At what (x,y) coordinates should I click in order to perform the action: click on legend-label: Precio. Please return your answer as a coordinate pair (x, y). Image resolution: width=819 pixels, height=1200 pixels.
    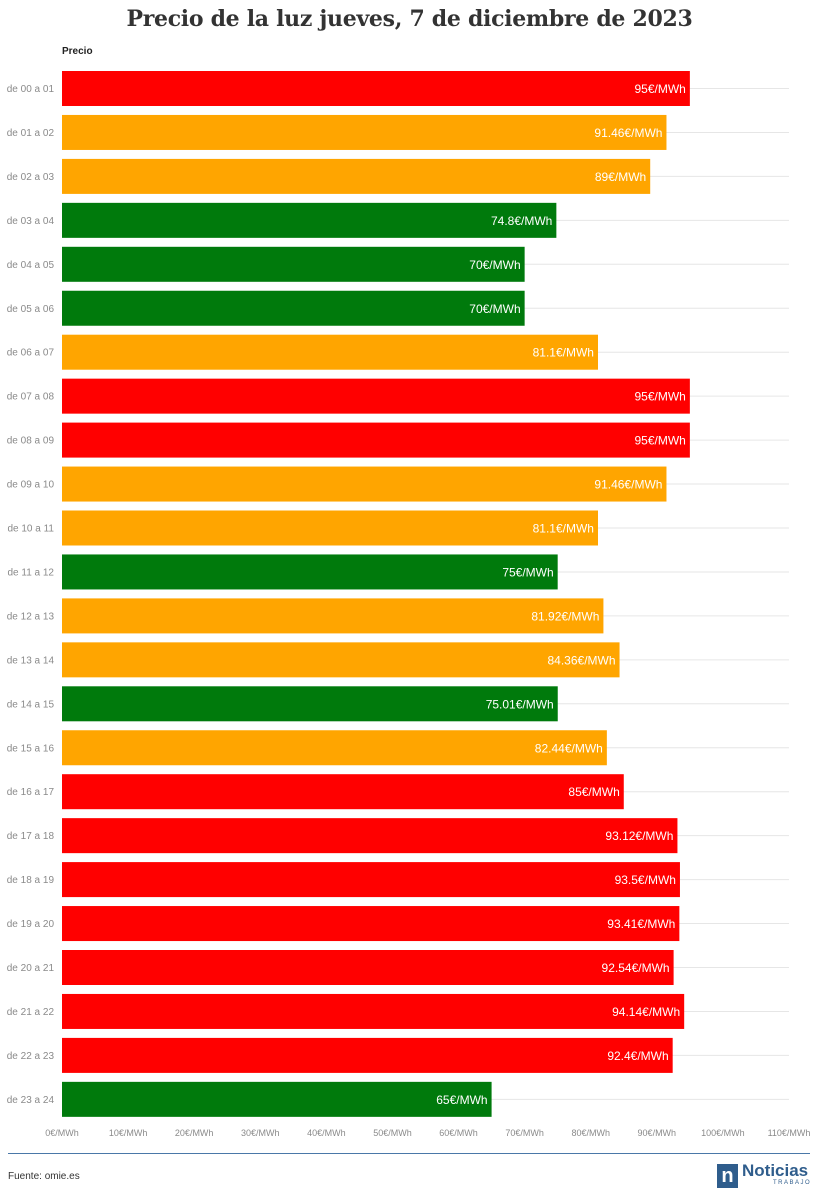
    Looking at the image, I should click on (77, 51).